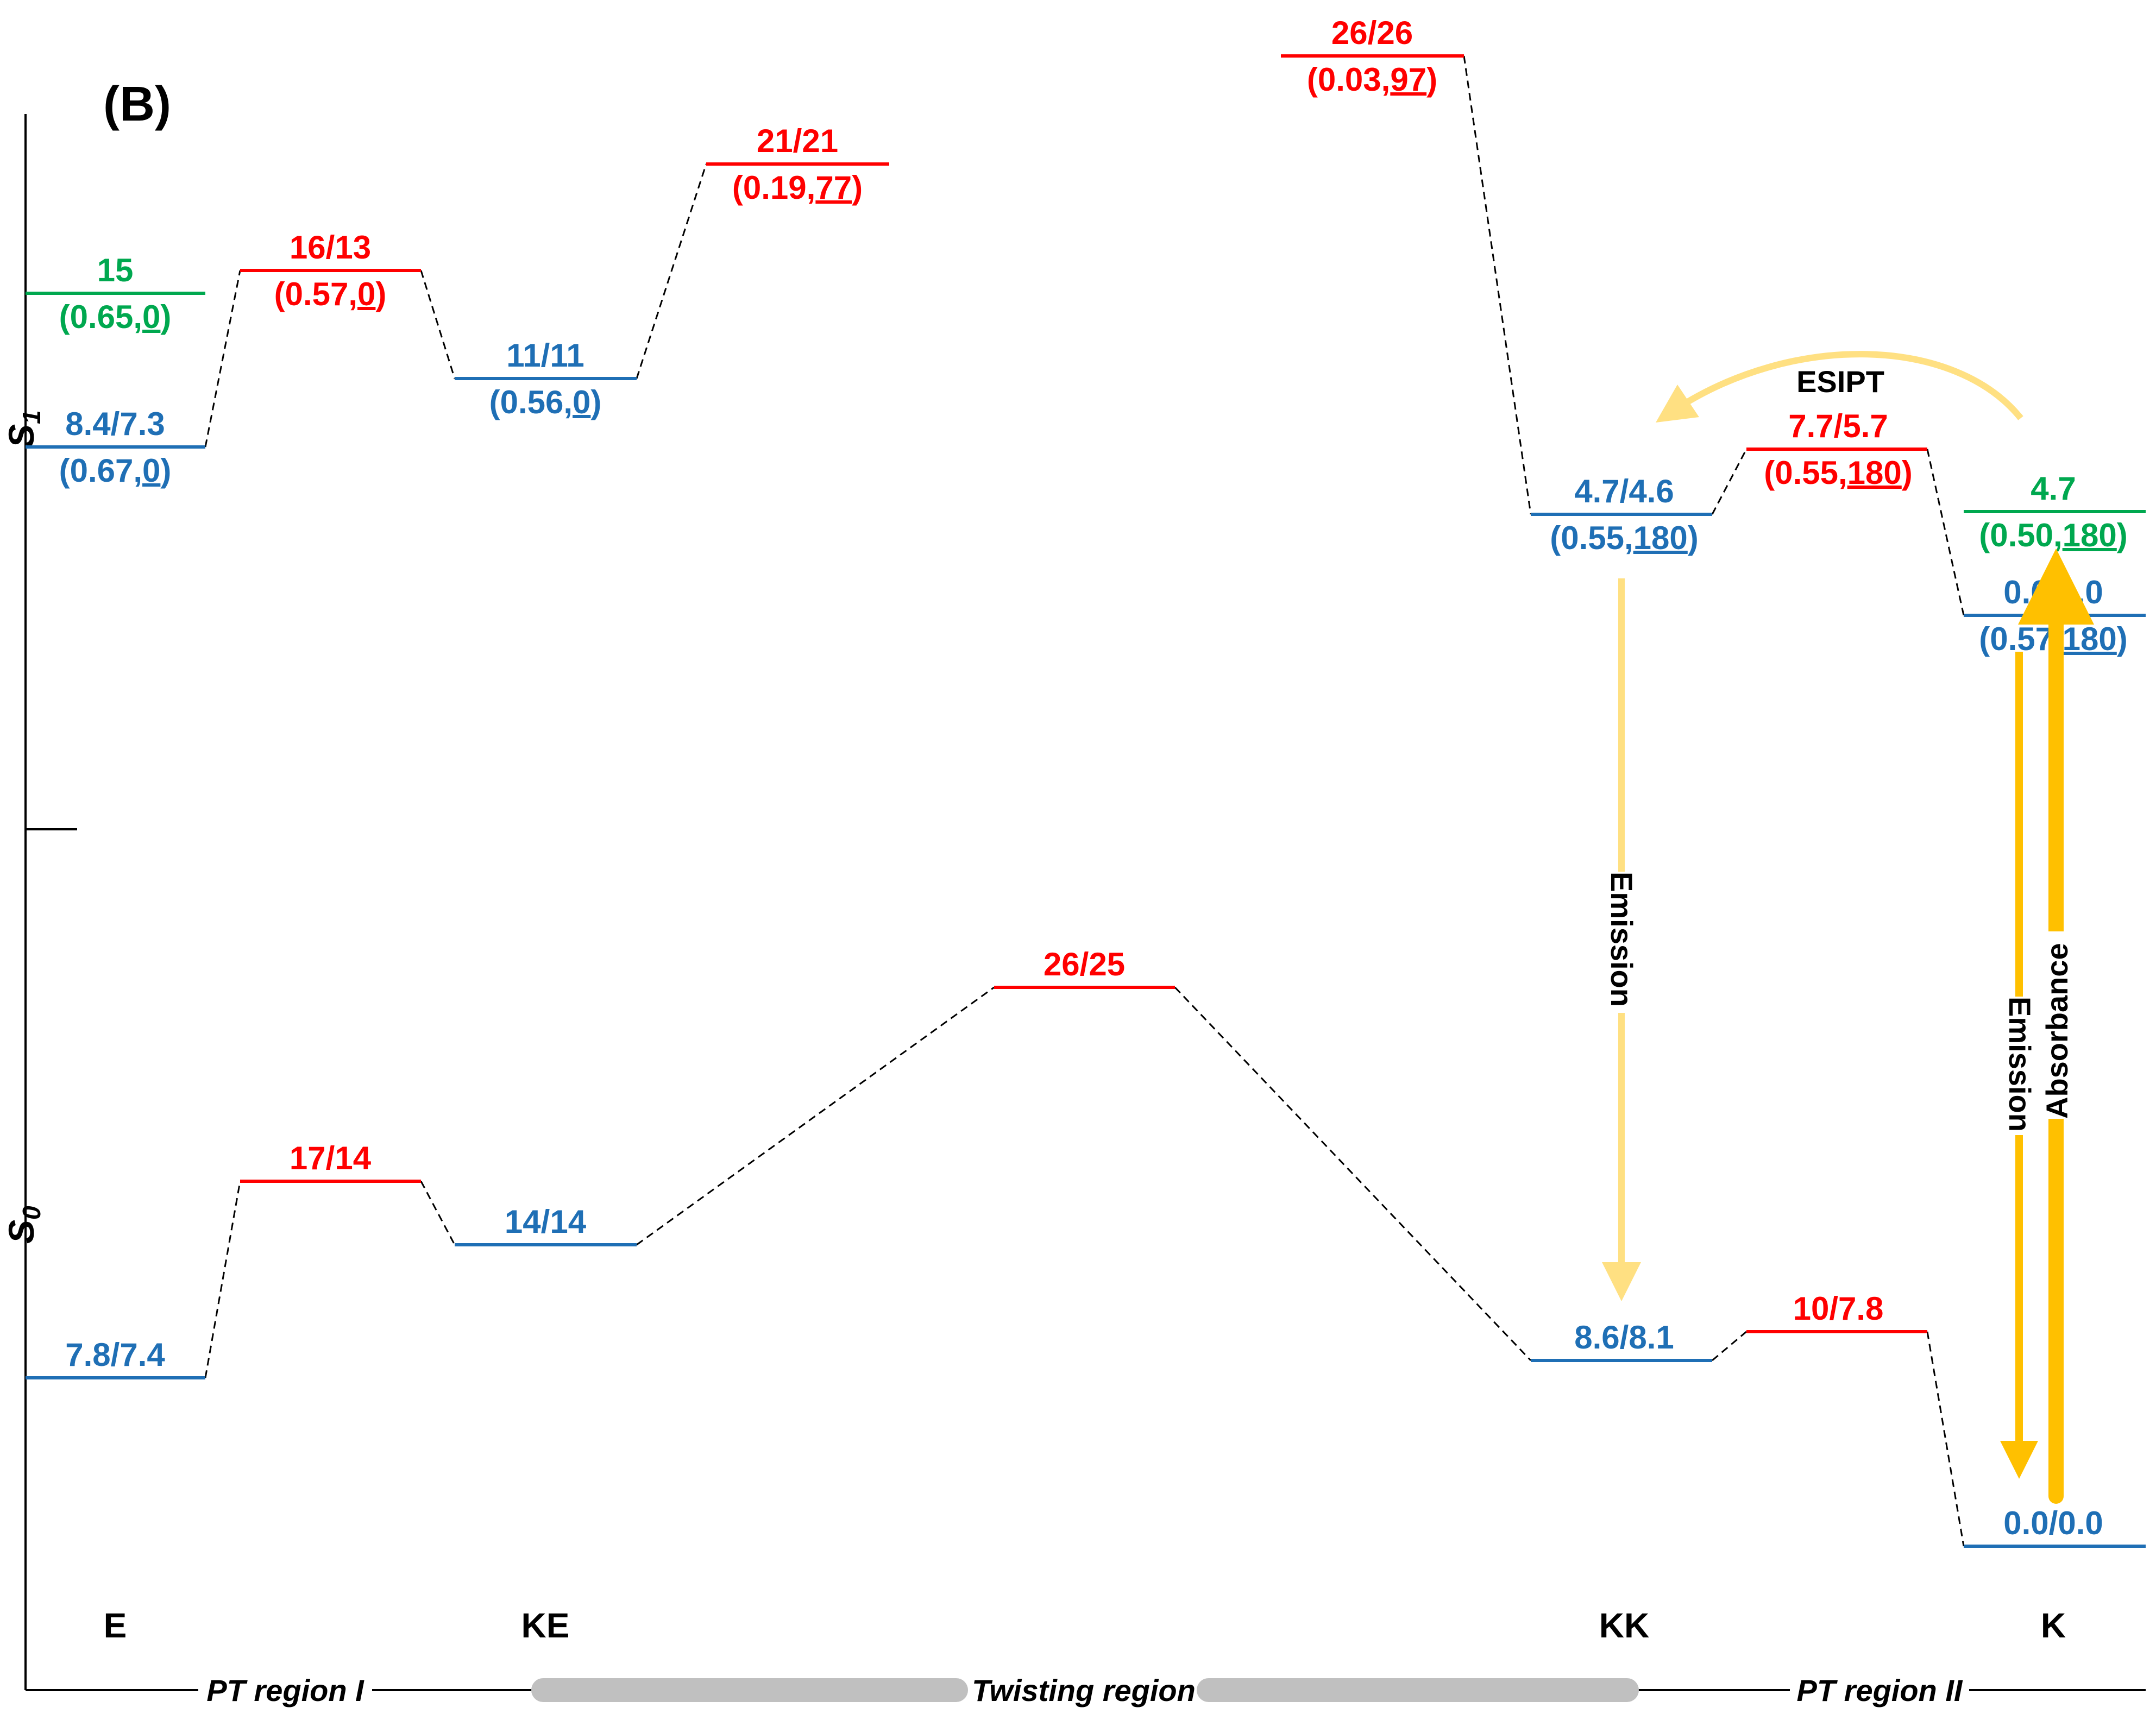 This screenshot has width=2156, height=1714. I want to click on s1-level-red-KKK: 7.7/5.7 (0.55,180), so click(1836, 449).